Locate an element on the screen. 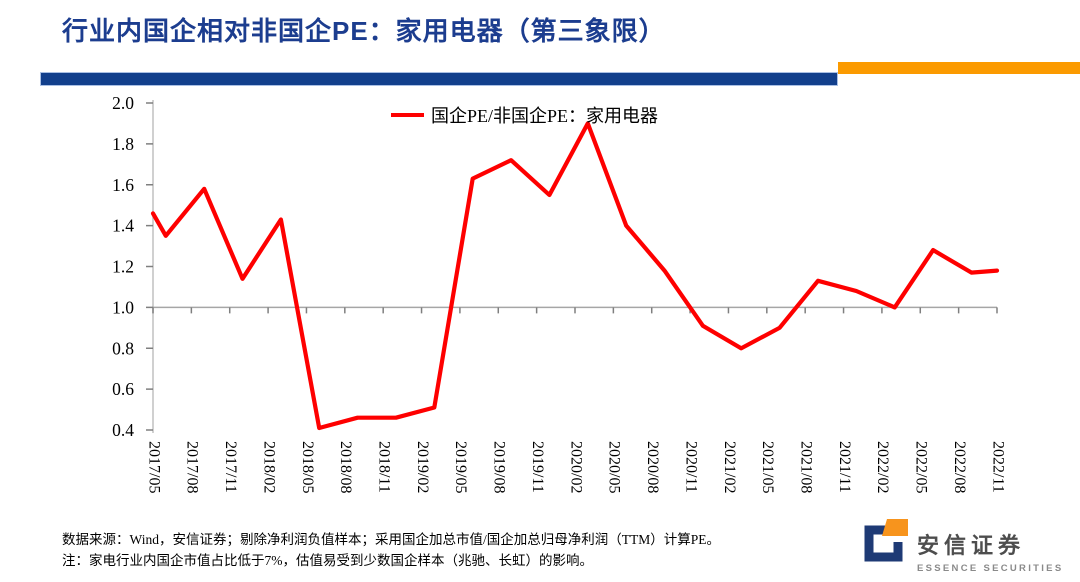  x-axis-label: 2020/05 is located at coordinates (614, 467).